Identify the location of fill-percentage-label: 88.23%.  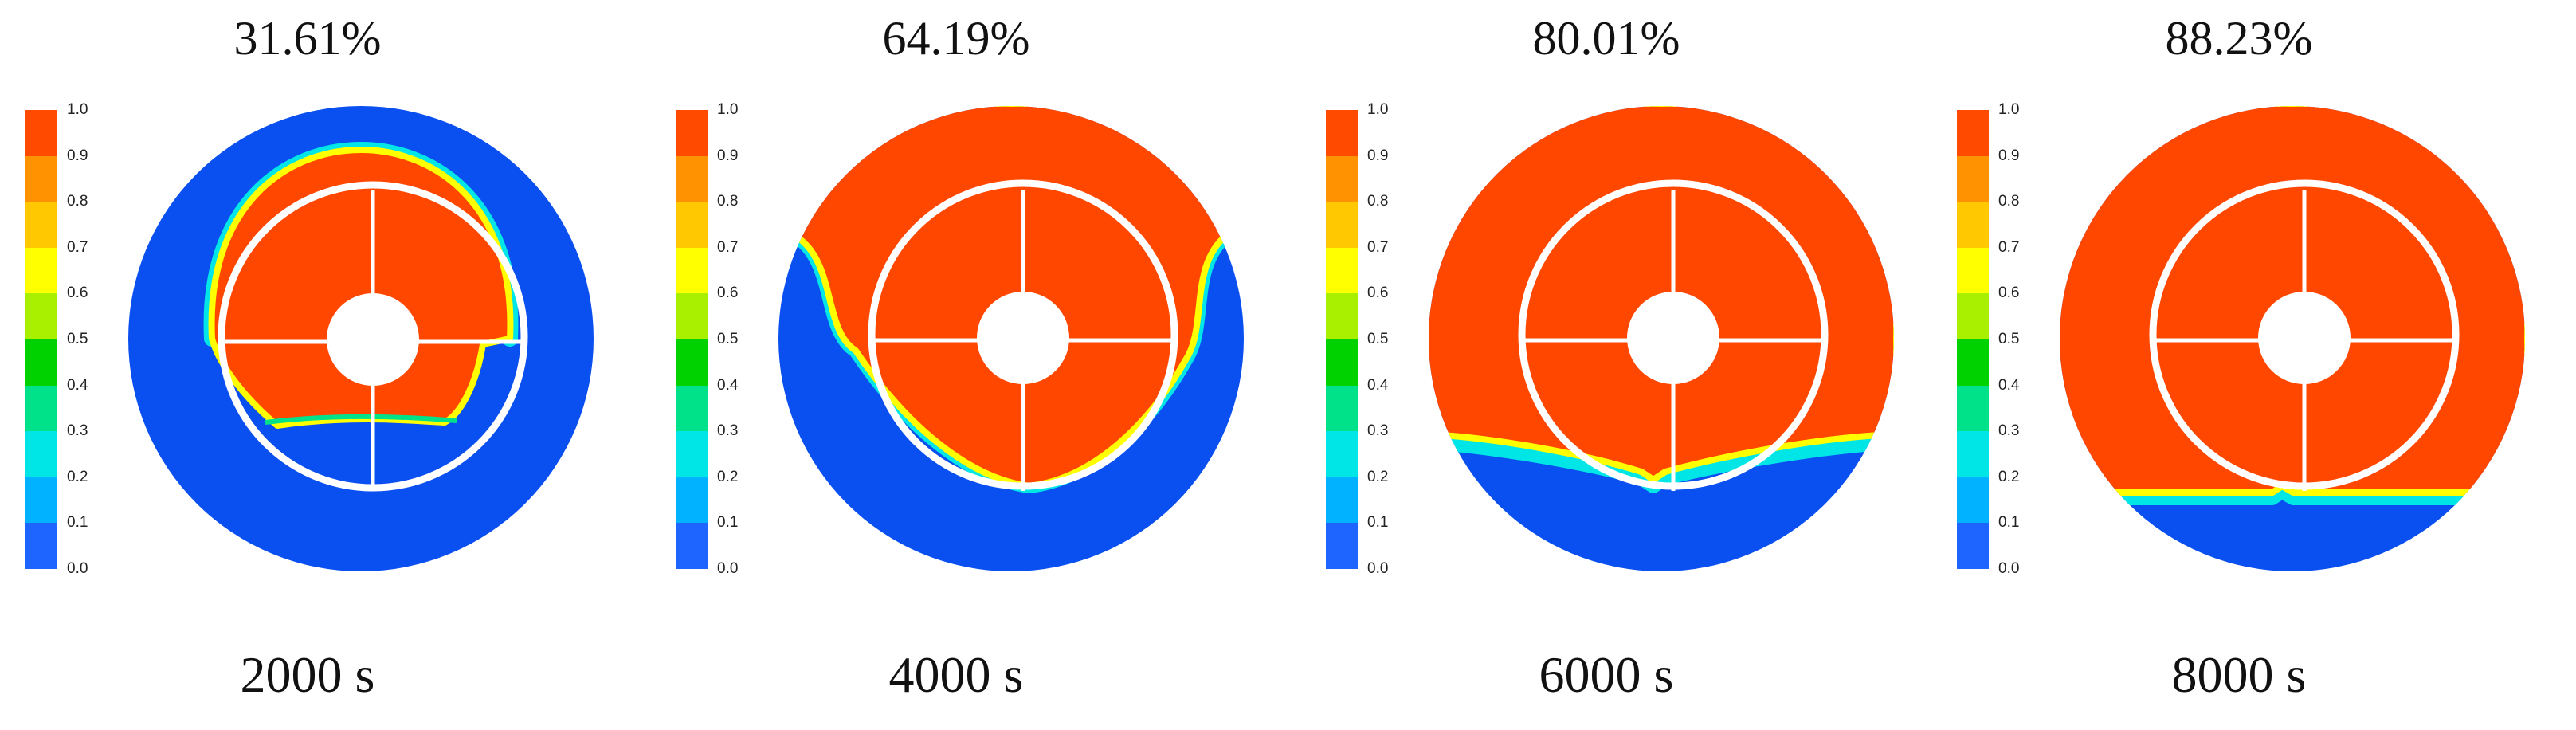
(2239, 38).